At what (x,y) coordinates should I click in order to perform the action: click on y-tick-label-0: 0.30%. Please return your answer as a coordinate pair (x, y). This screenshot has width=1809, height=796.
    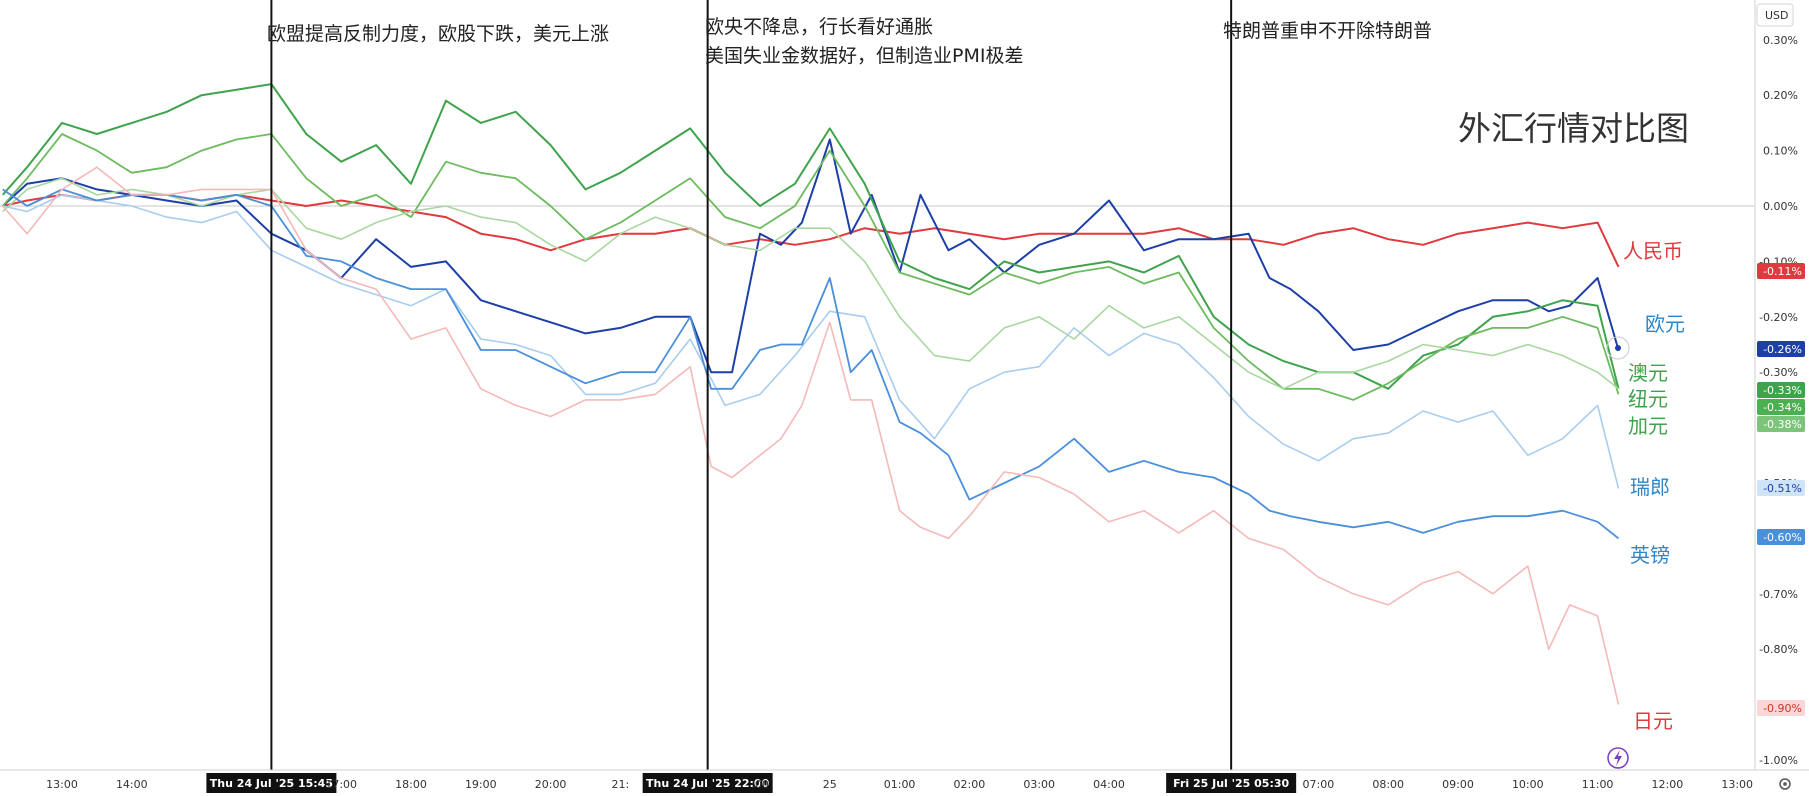
    Looking at the image, I should click on (1780, 40).